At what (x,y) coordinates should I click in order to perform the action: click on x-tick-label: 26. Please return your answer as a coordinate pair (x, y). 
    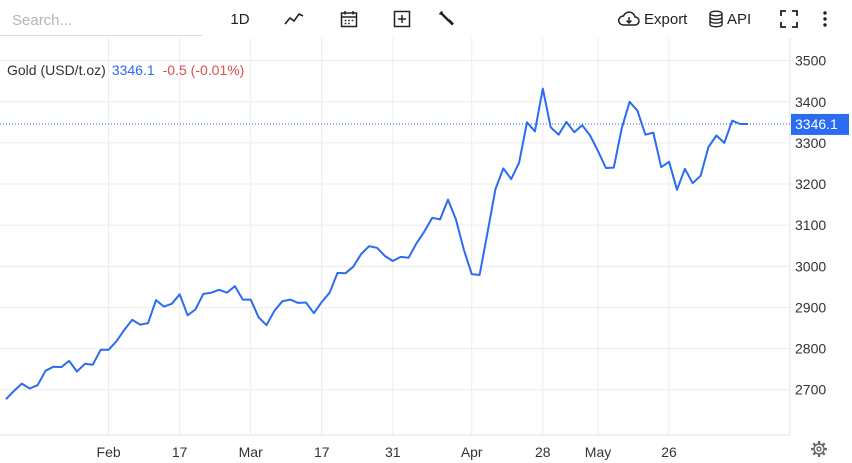
    Looking at the image, I should click on (669, 452).